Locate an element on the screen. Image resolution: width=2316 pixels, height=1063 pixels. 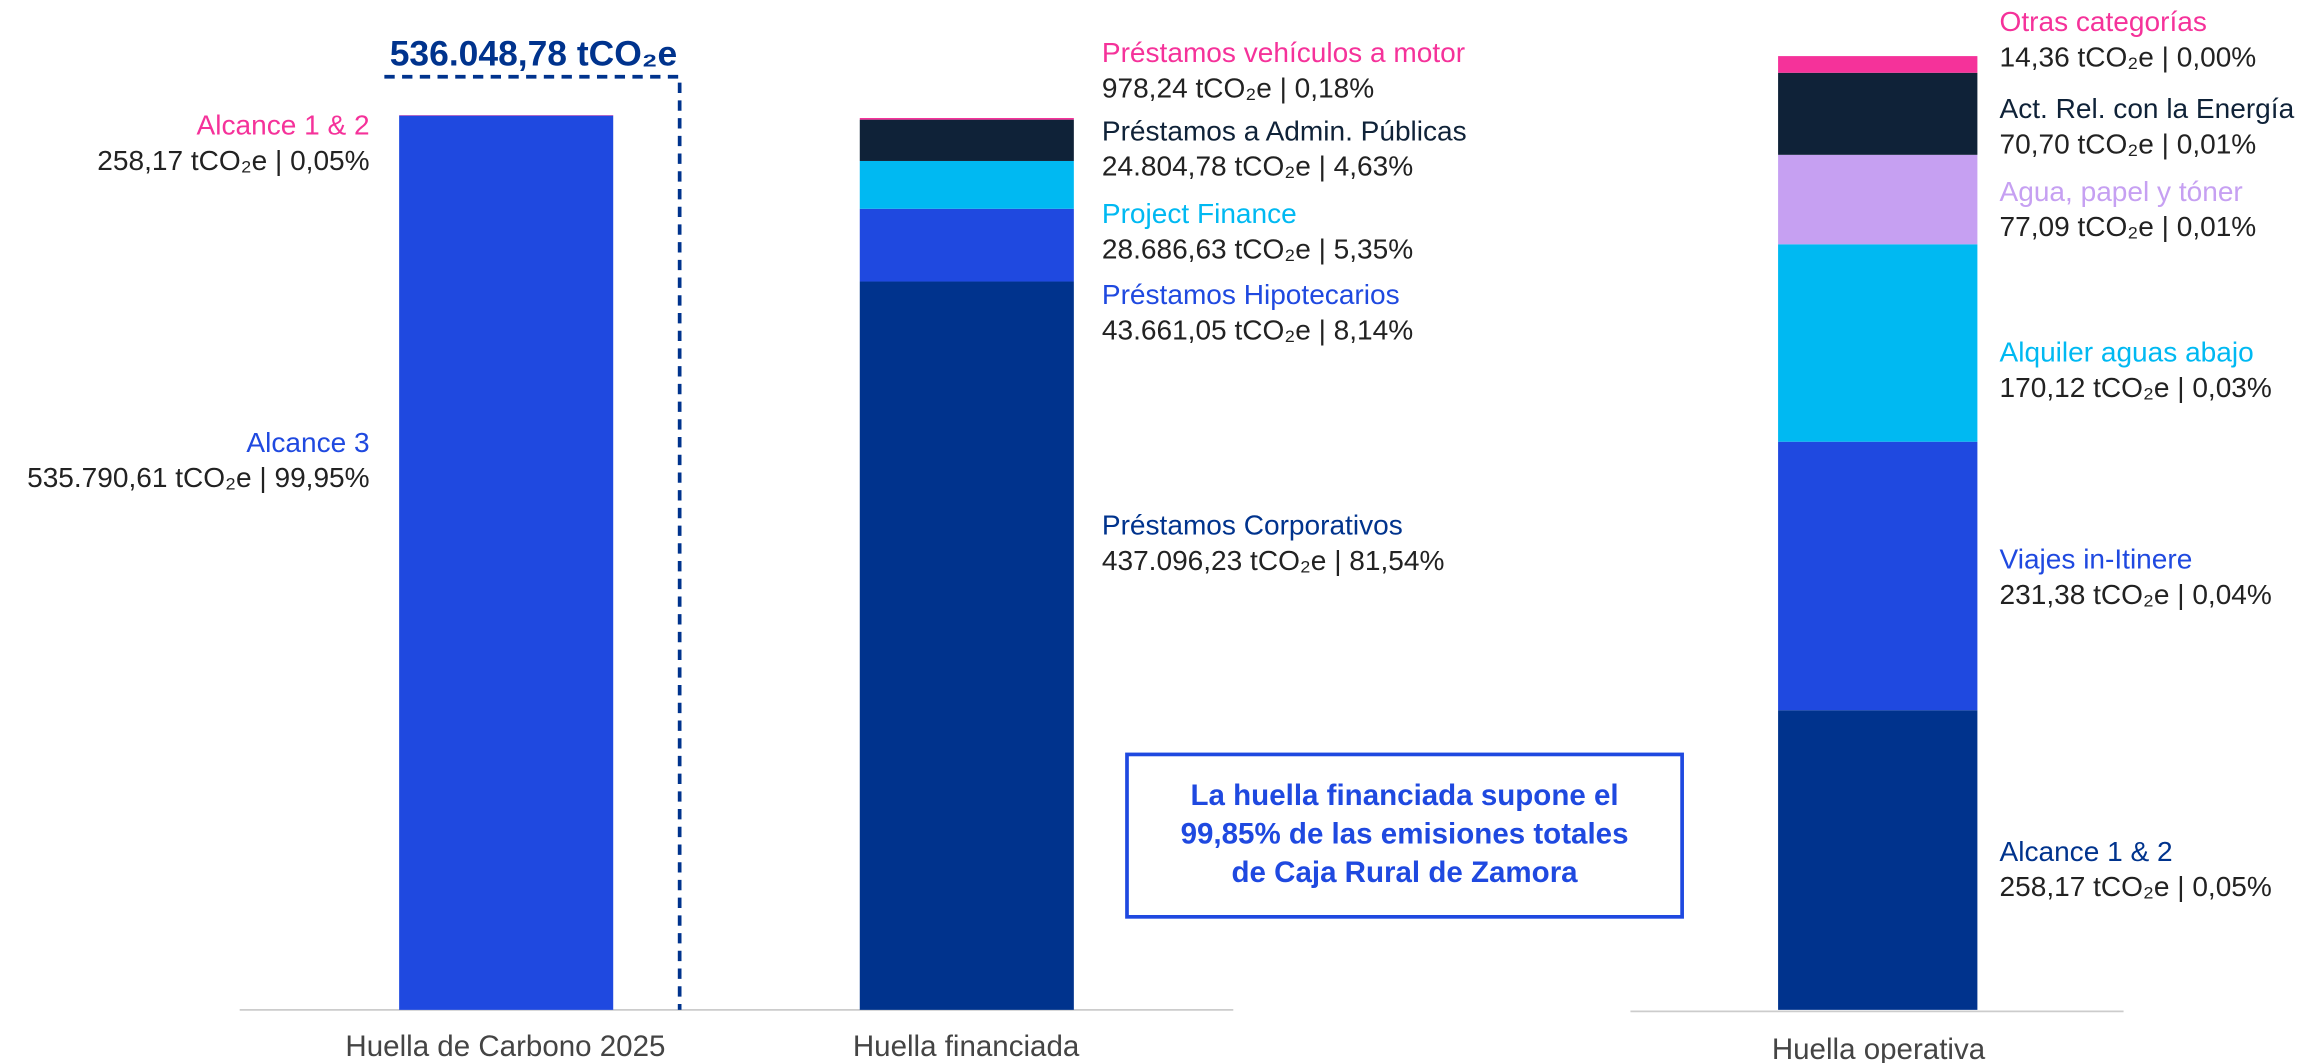
note-box is located at coordinates (1404, 835).